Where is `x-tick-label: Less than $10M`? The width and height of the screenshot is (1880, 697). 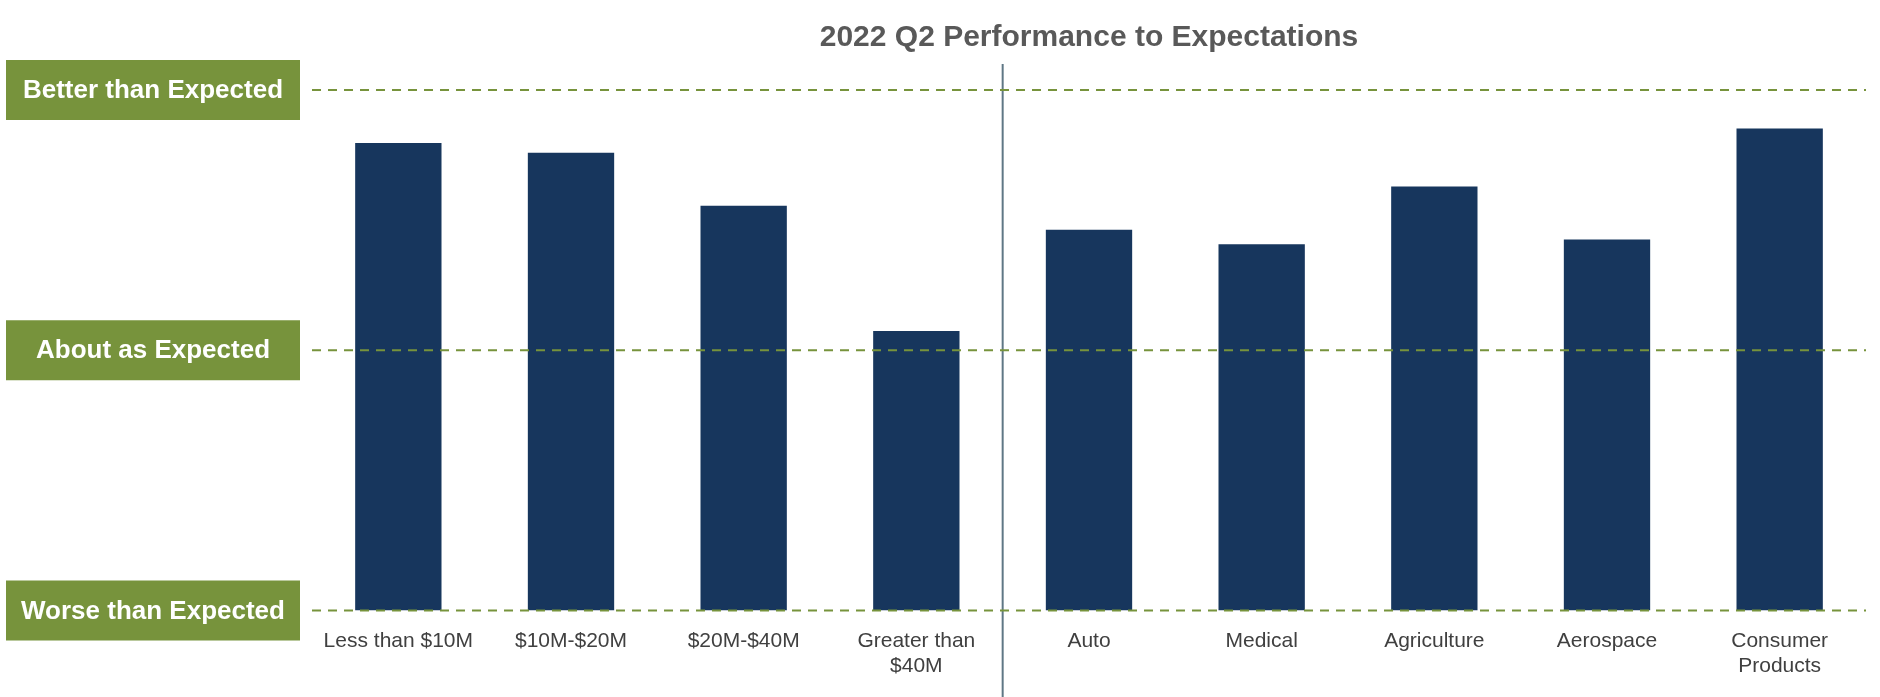 x-tick-label: Less than $10M is located at coordinates (398, 639).